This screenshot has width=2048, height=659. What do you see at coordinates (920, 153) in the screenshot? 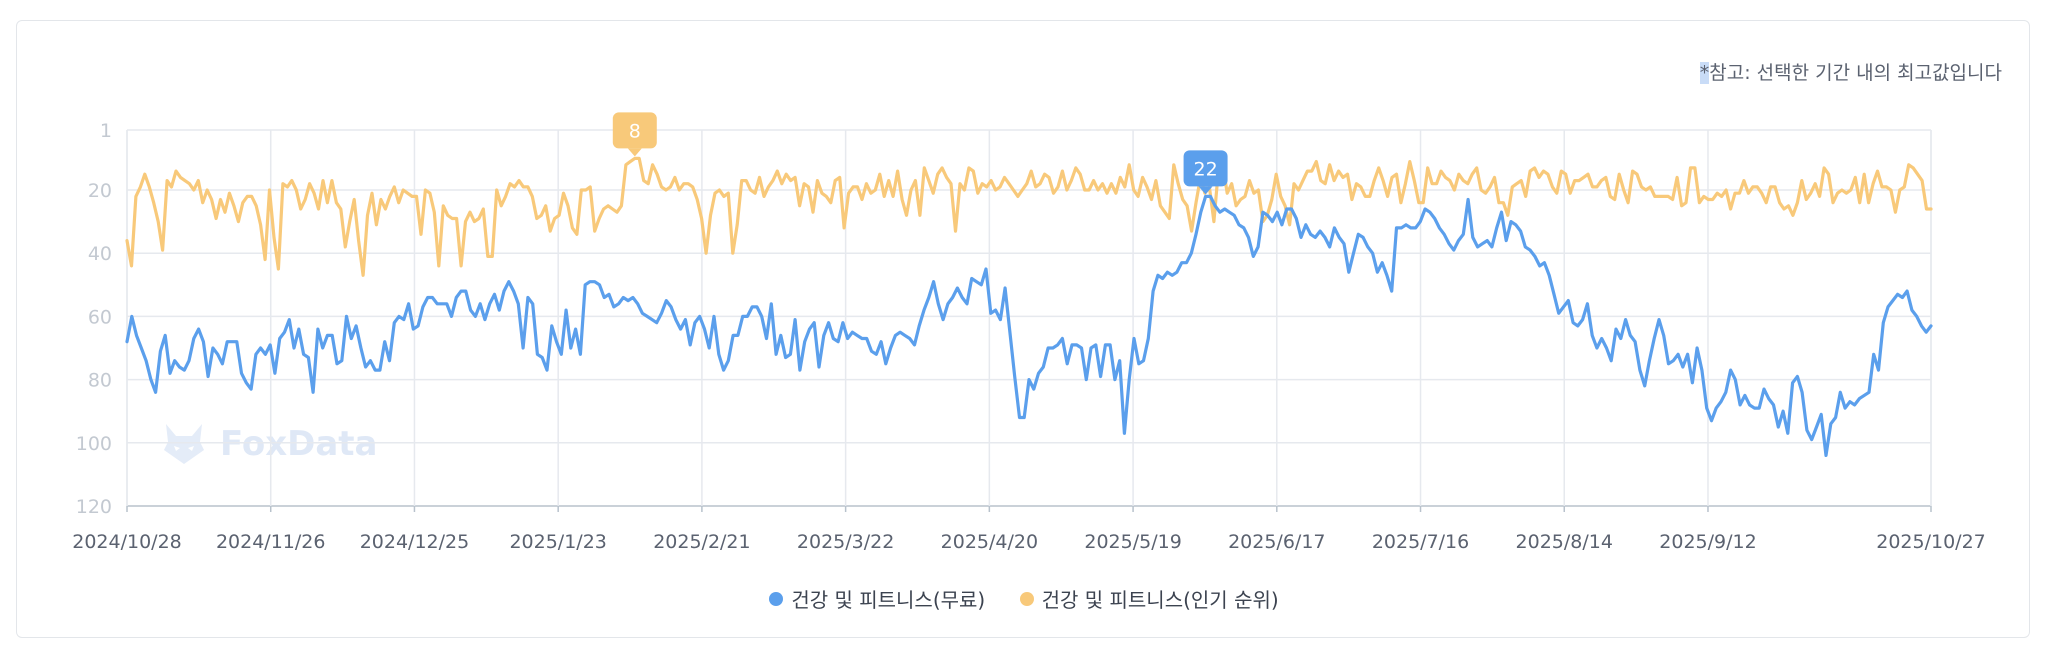
I see `peak-callouts: 8 22` at bounding box center [920, 153].